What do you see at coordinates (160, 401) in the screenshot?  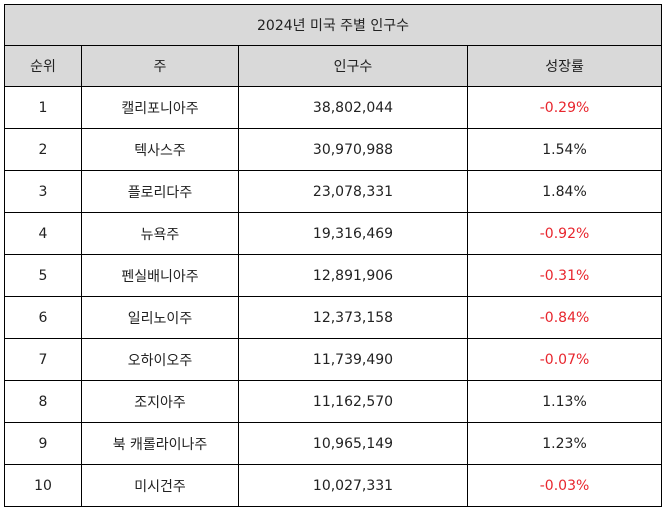 I see `state-cell: 조지아주` at bounding box center [160, 401].